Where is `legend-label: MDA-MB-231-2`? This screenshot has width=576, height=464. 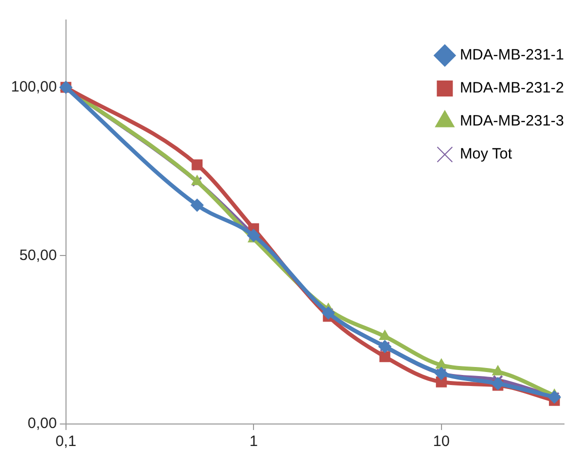
legend-label: MDA-MB-231-2 is located at coordinates (512, 88).